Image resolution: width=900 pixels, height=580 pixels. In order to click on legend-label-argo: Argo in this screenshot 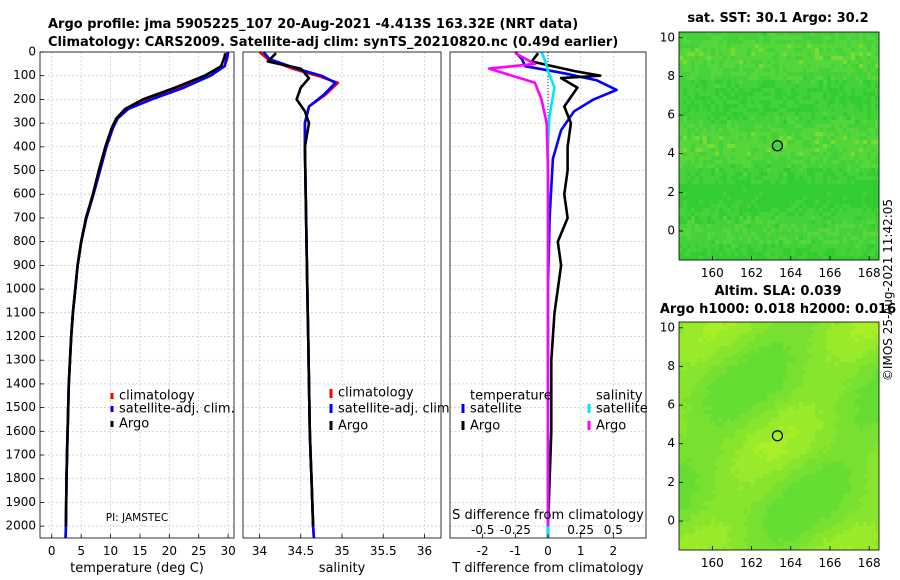, I will do `click(353, 426)`.